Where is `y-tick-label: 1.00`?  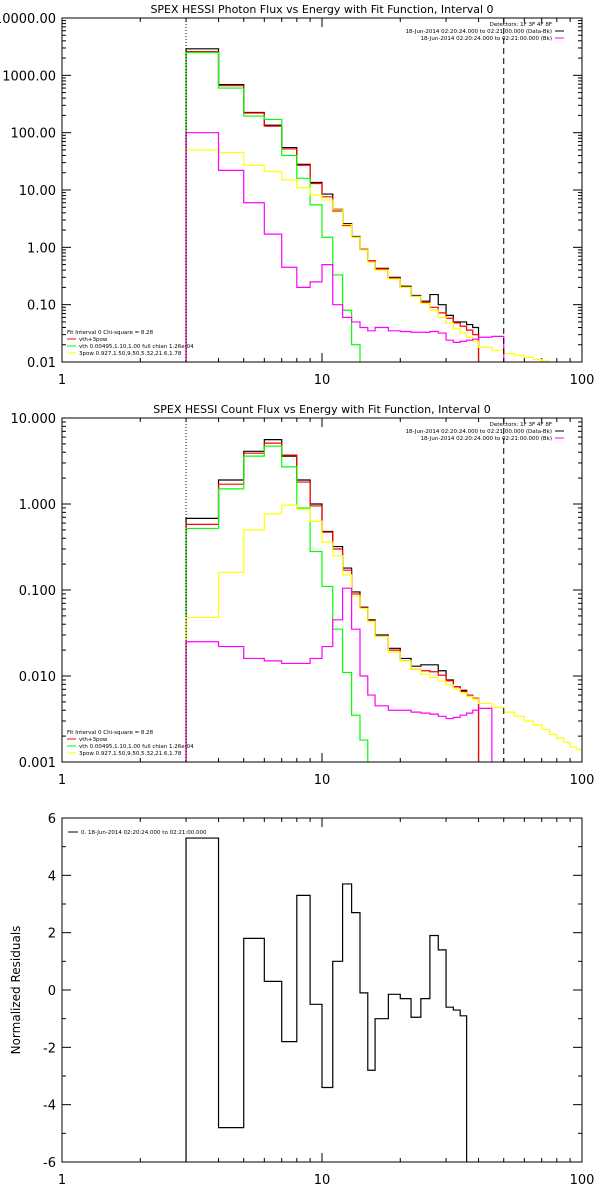
y-tick-label: 1.00 is located at coordinates (41, 248).